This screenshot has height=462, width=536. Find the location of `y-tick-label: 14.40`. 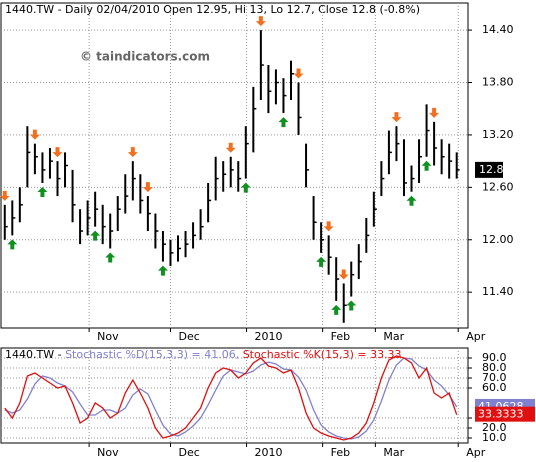

y-tick-label: 14.40 is located at coordinates (498, 29).